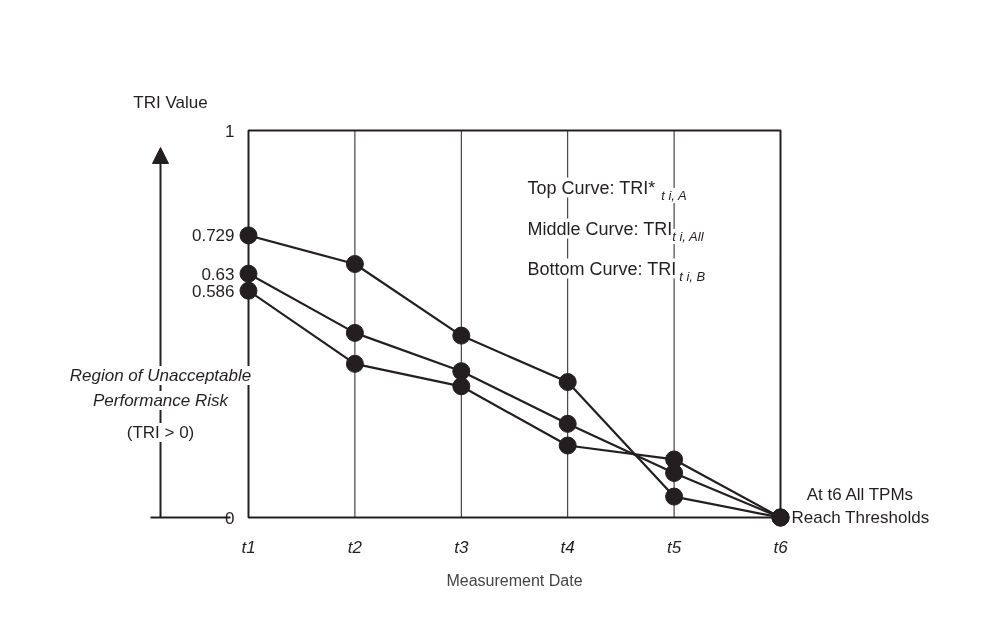 The width and height of the screenshot is (1003, 626). I want to click on y-tick-label: 0.729, so click(213, 236).